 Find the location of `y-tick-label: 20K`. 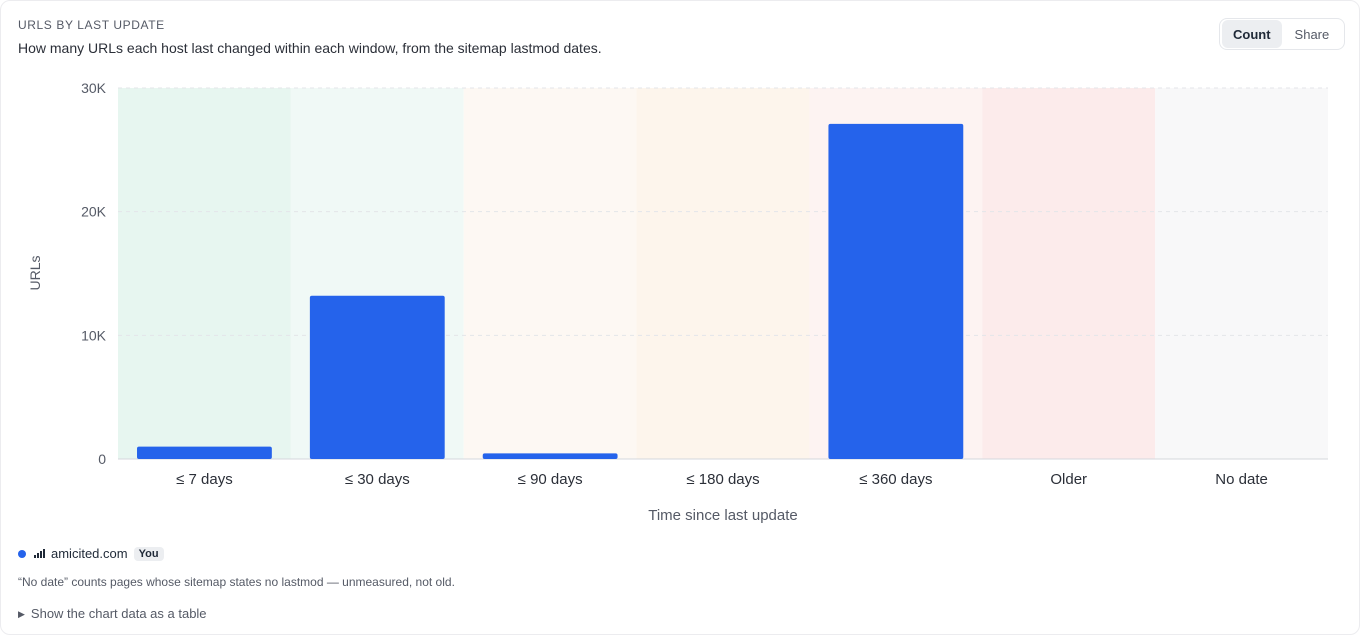

y-tick-label: 20K is located at coordinates (94, 212).